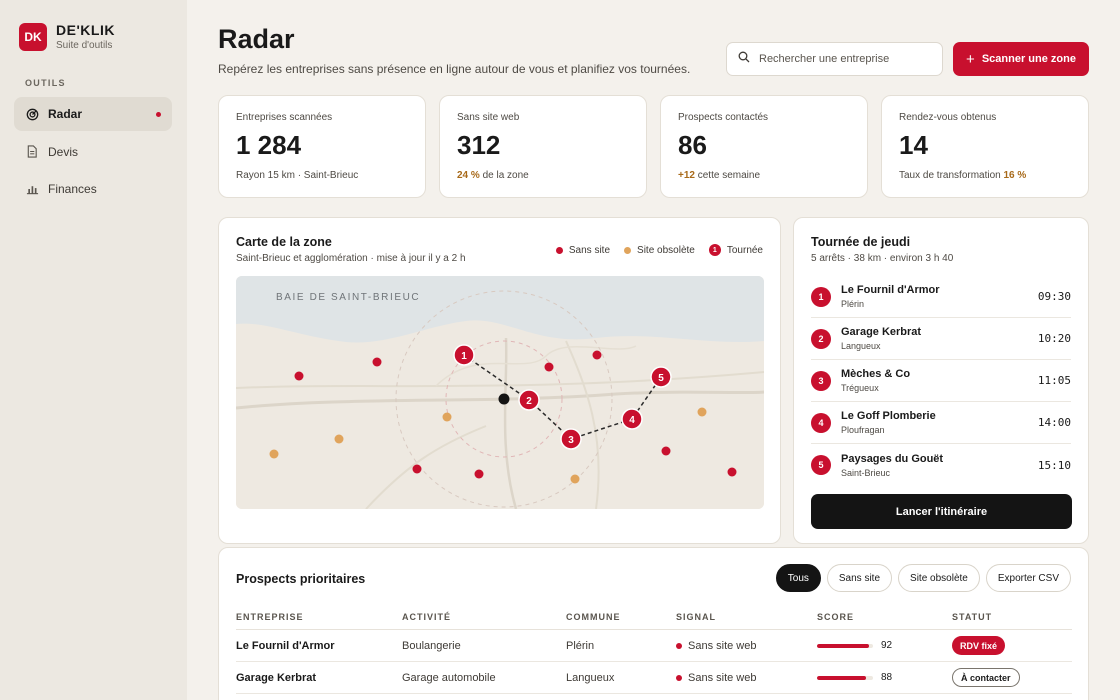 The height and width of the screenshot is (700, 1120). What do you see at coordinates (32, 114) in the screenshot?
I see `radar-icon` at bounding box center [32, 114].